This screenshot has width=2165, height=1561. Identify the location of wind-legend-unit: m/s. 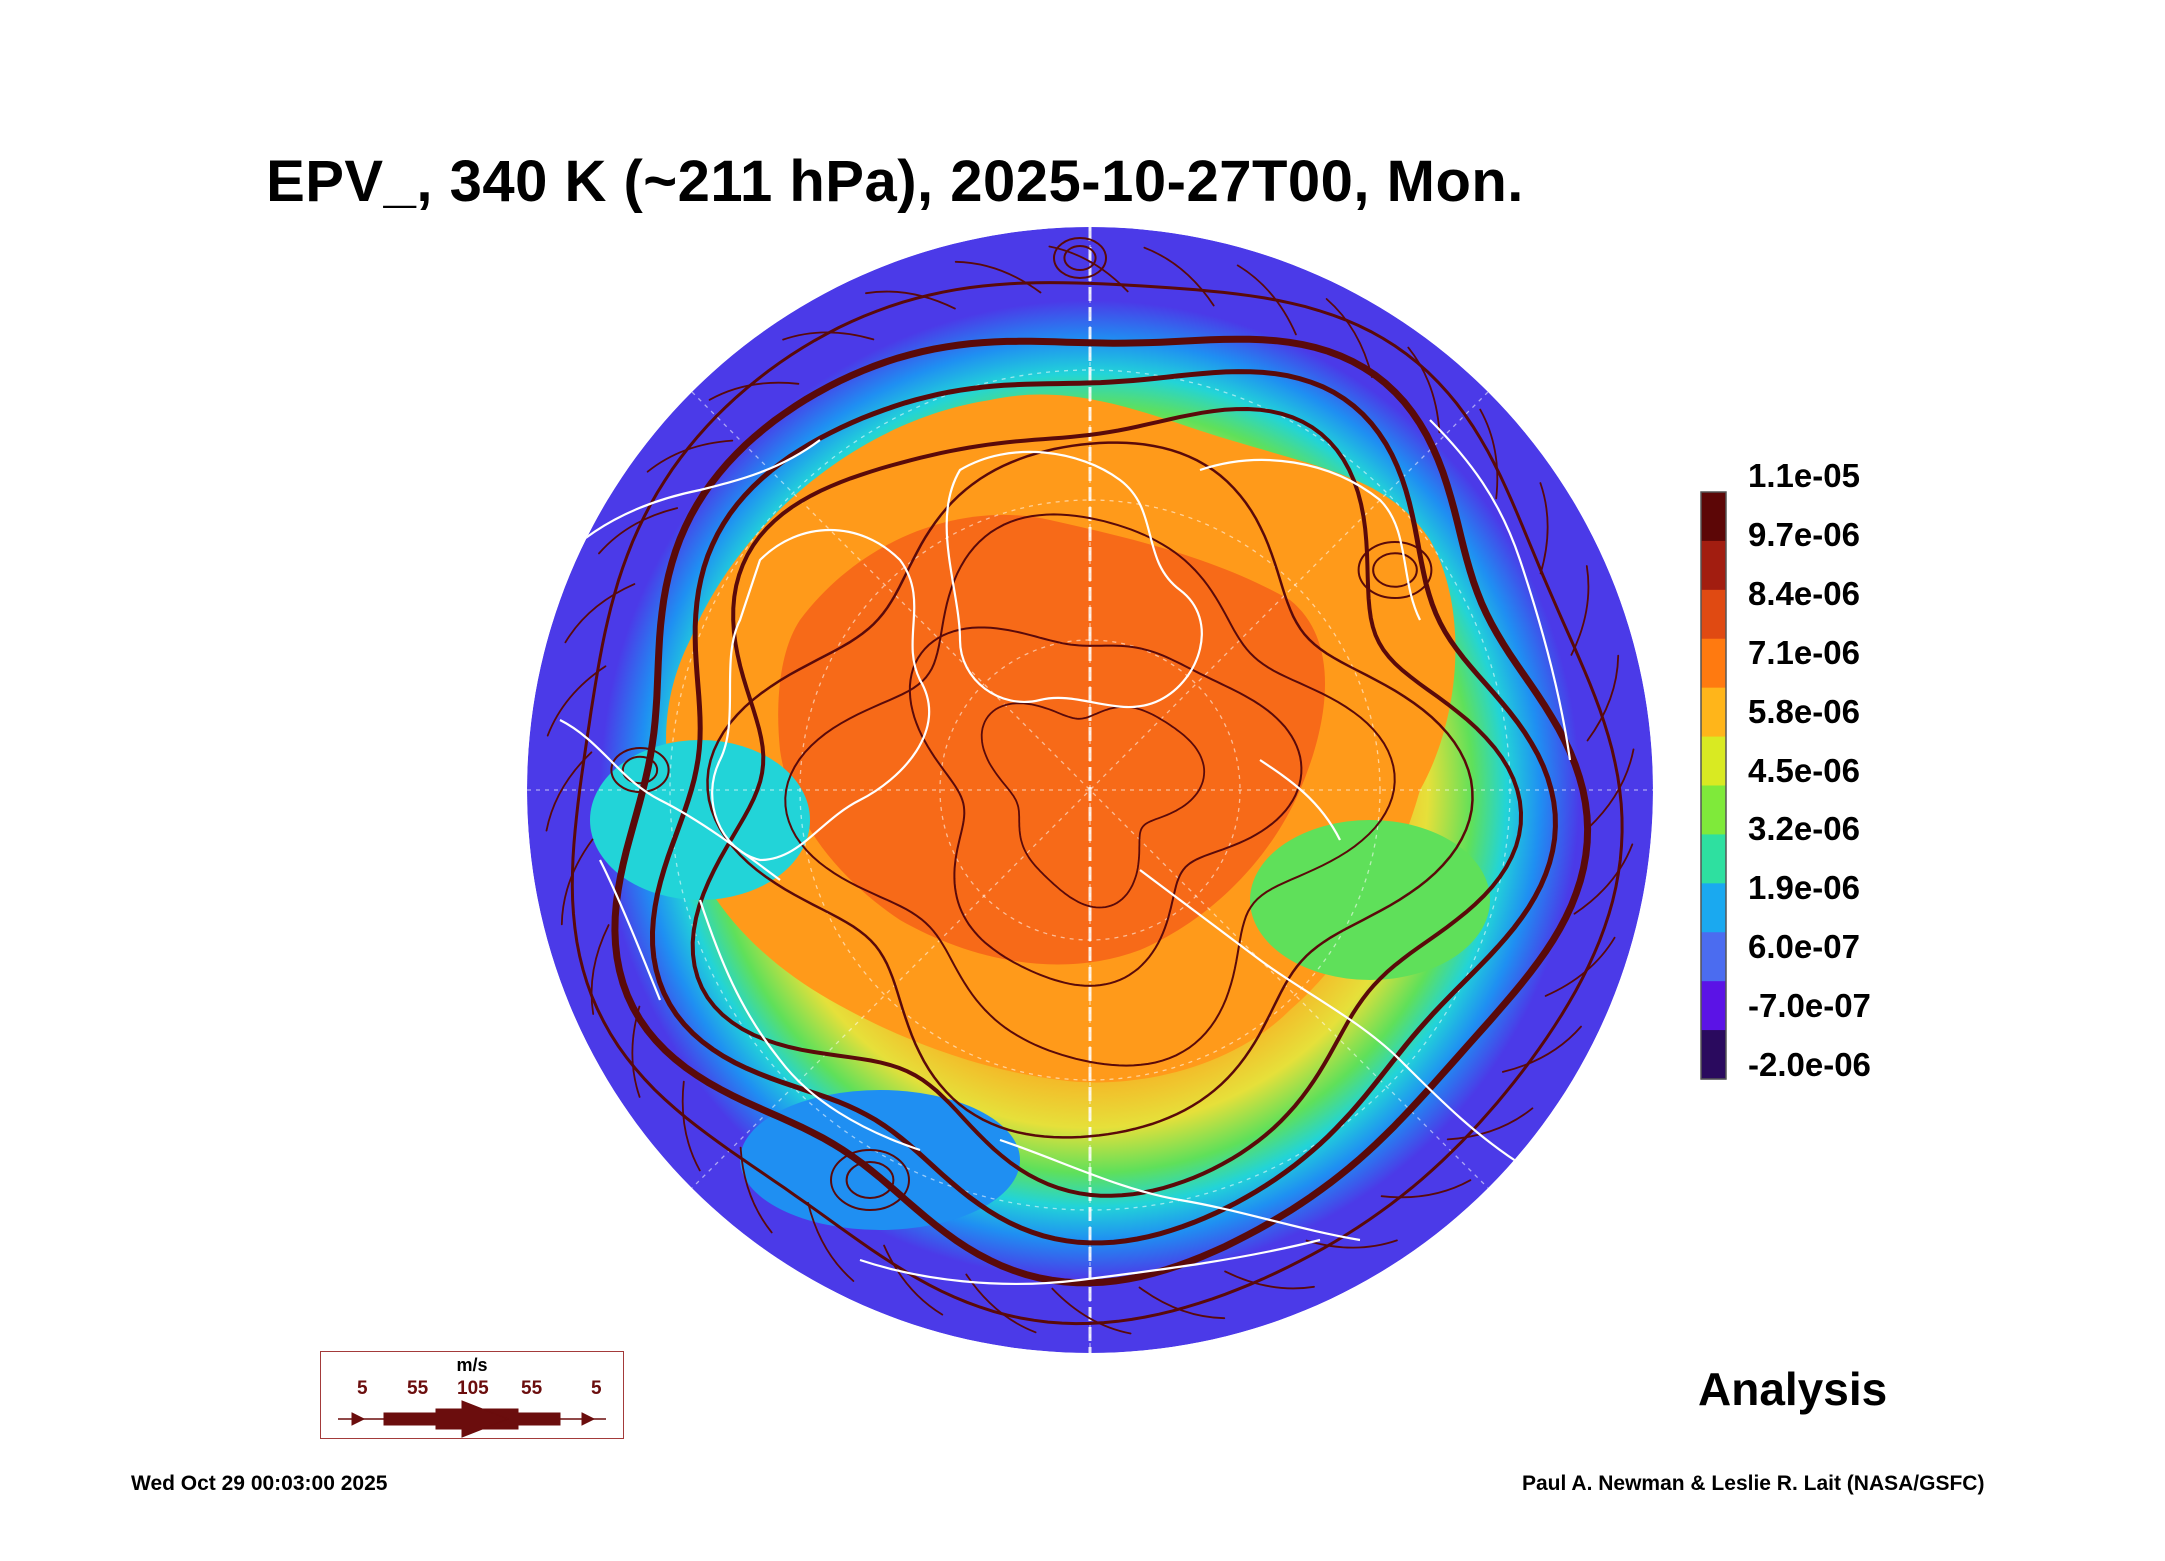
(472, 1365).